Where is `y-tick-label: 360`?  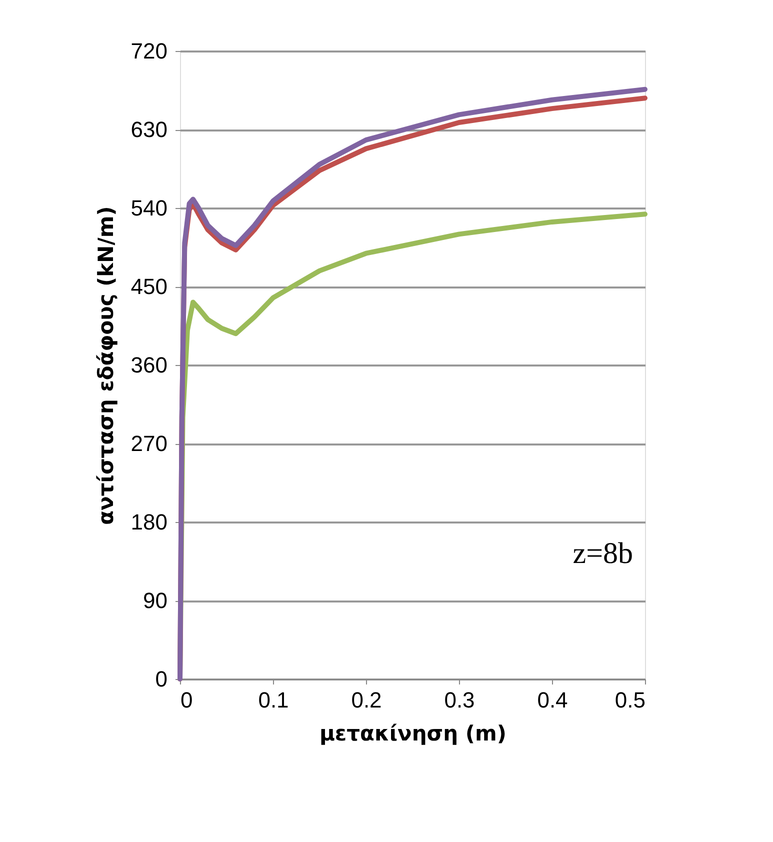
y-tick-label: 360 is located at coordinates (149, 365).